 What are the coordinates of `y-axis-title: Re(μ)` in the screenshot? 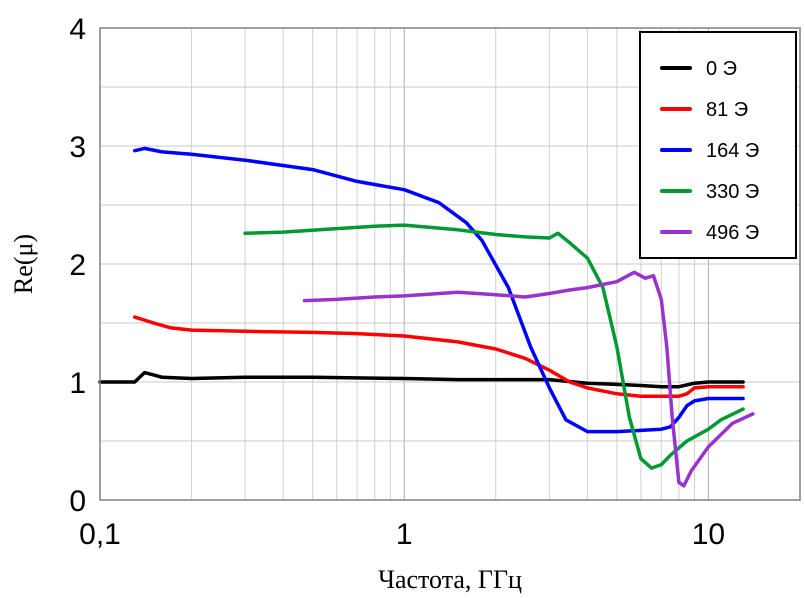 It's located at (23, 264).